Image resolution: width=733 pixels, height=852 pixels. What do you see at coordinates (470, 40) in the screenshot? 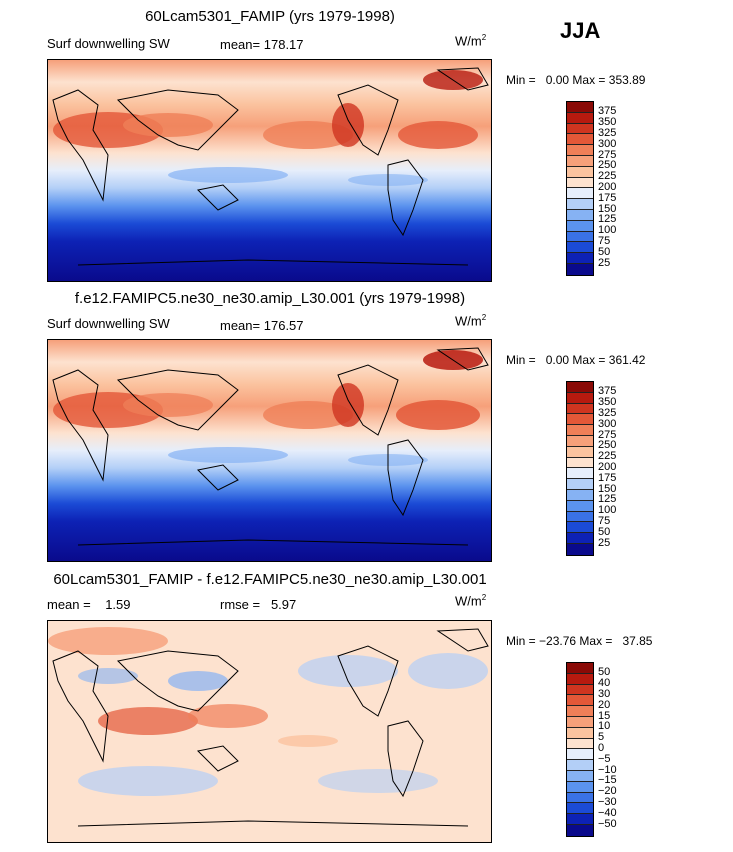
I see `panel1-units: W/m2` at bounding box center [470, 40].